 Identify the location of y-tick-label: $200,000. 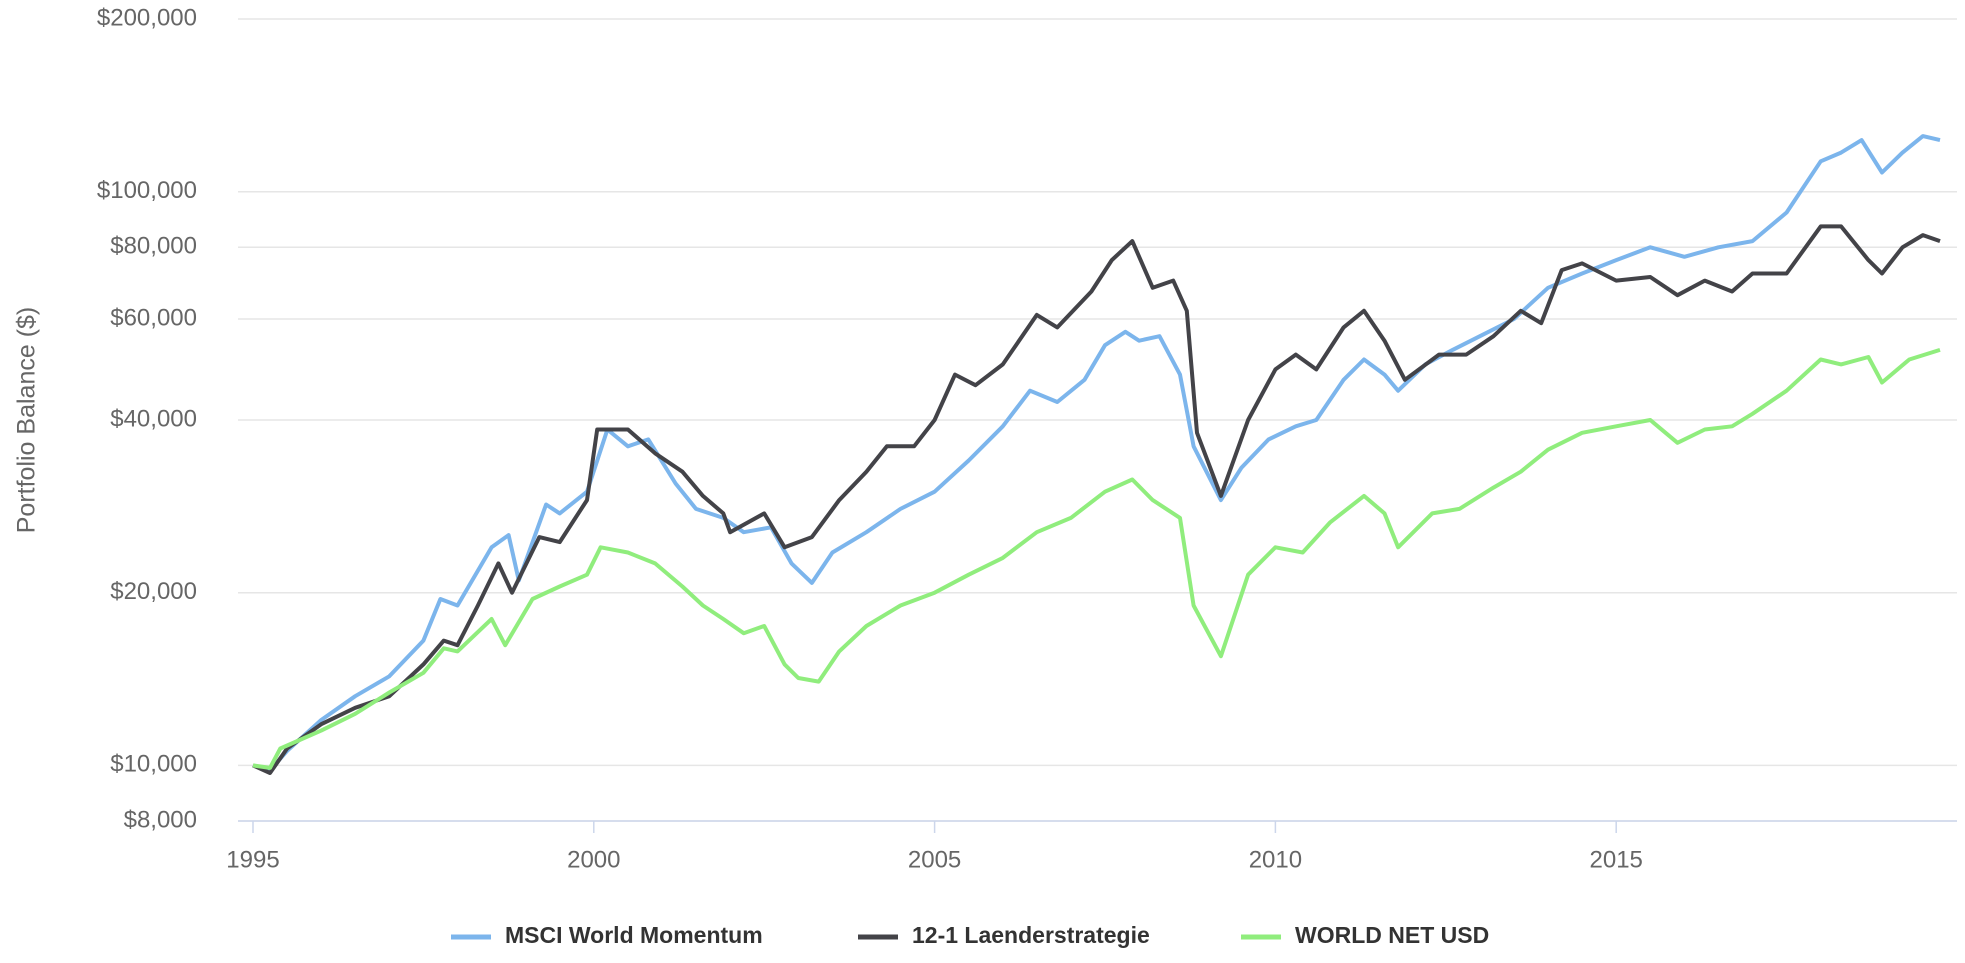
(147, 17).